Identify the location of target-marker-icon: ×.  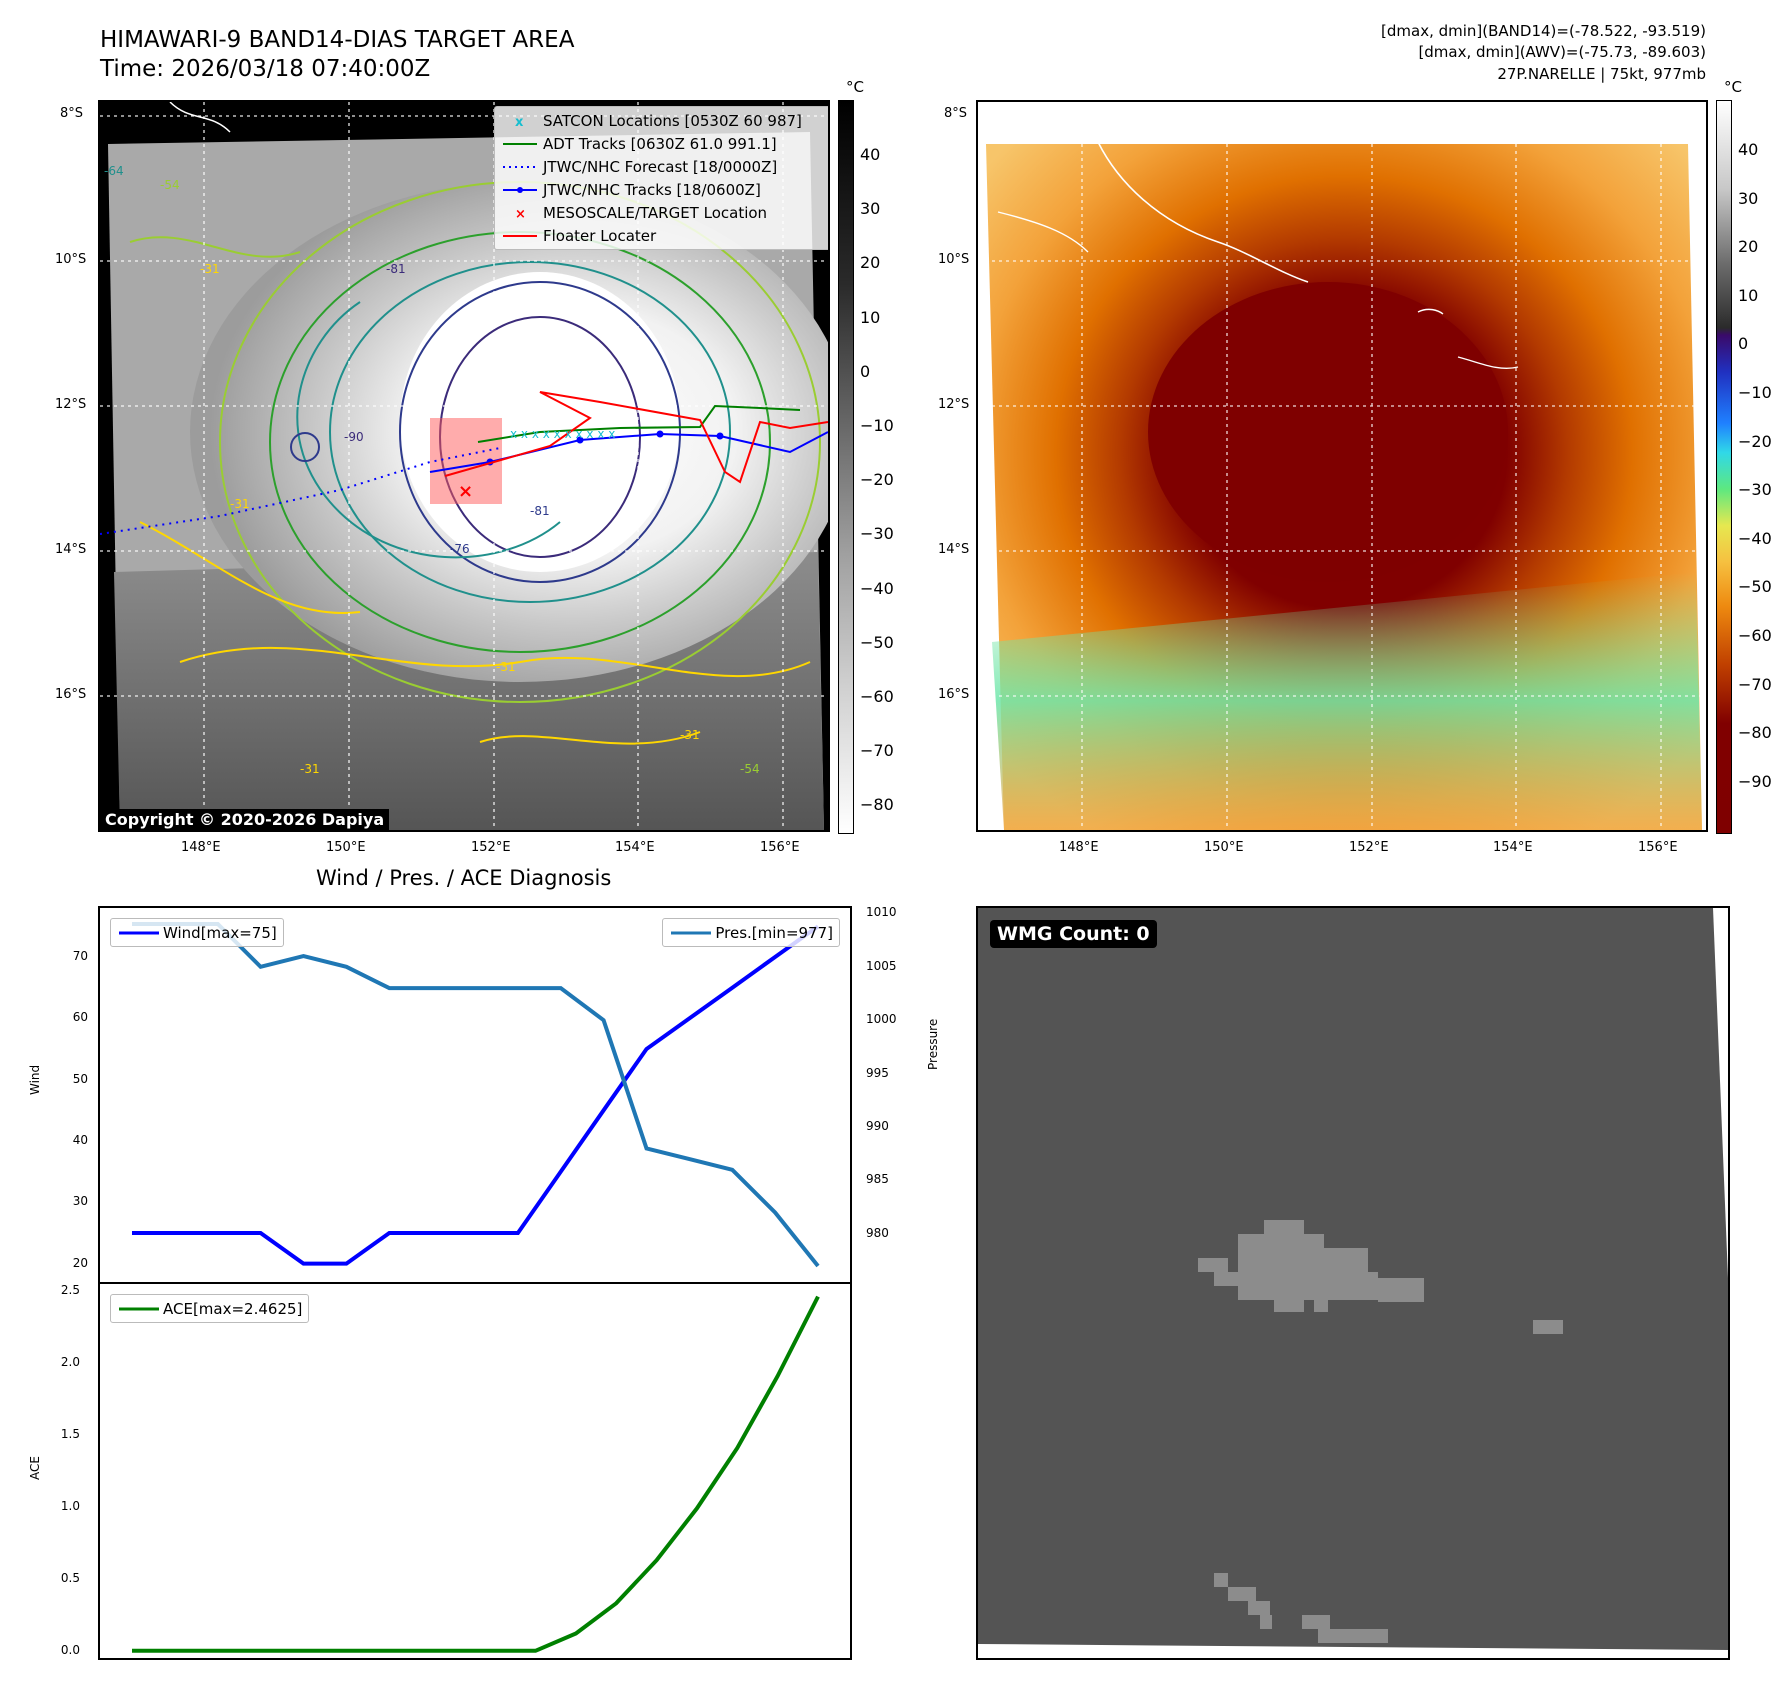
(520, 213).